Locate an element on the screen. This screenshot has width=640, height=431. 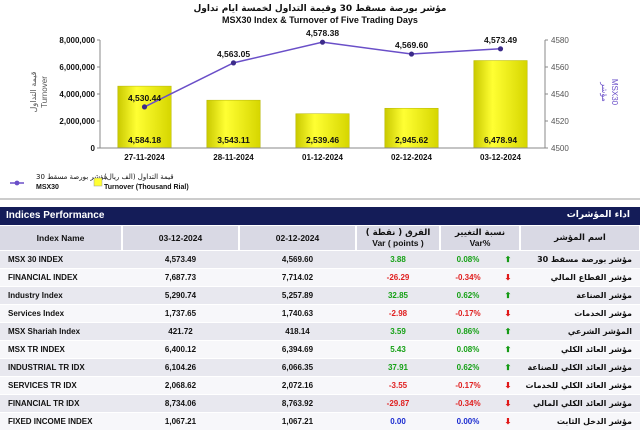
date2-value-cell: 4,569.60 is located at coordinates (297, 259).